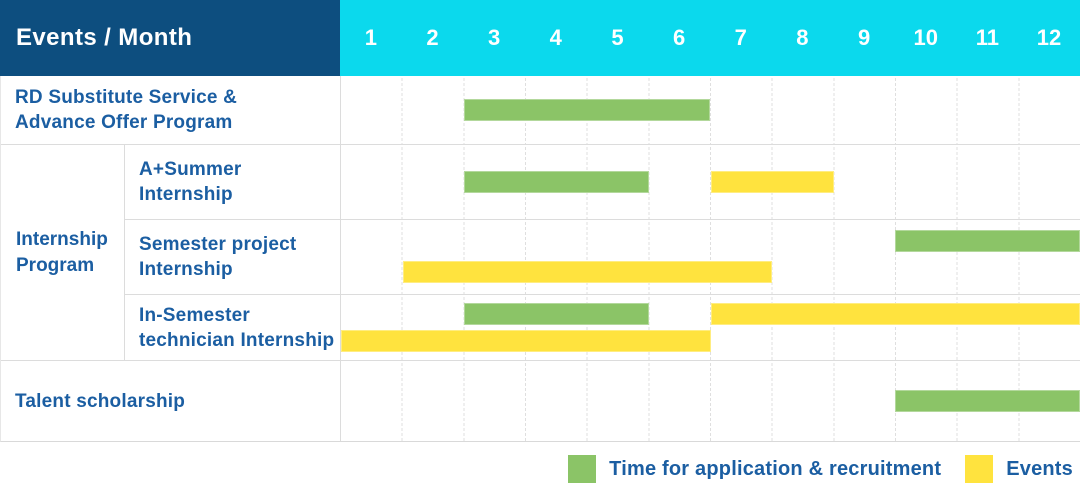 Image resolution: width=1080 pixels, height=494 pixels. I want to click on legend-green-label: Time for application & recruitment, so click(775, 468).